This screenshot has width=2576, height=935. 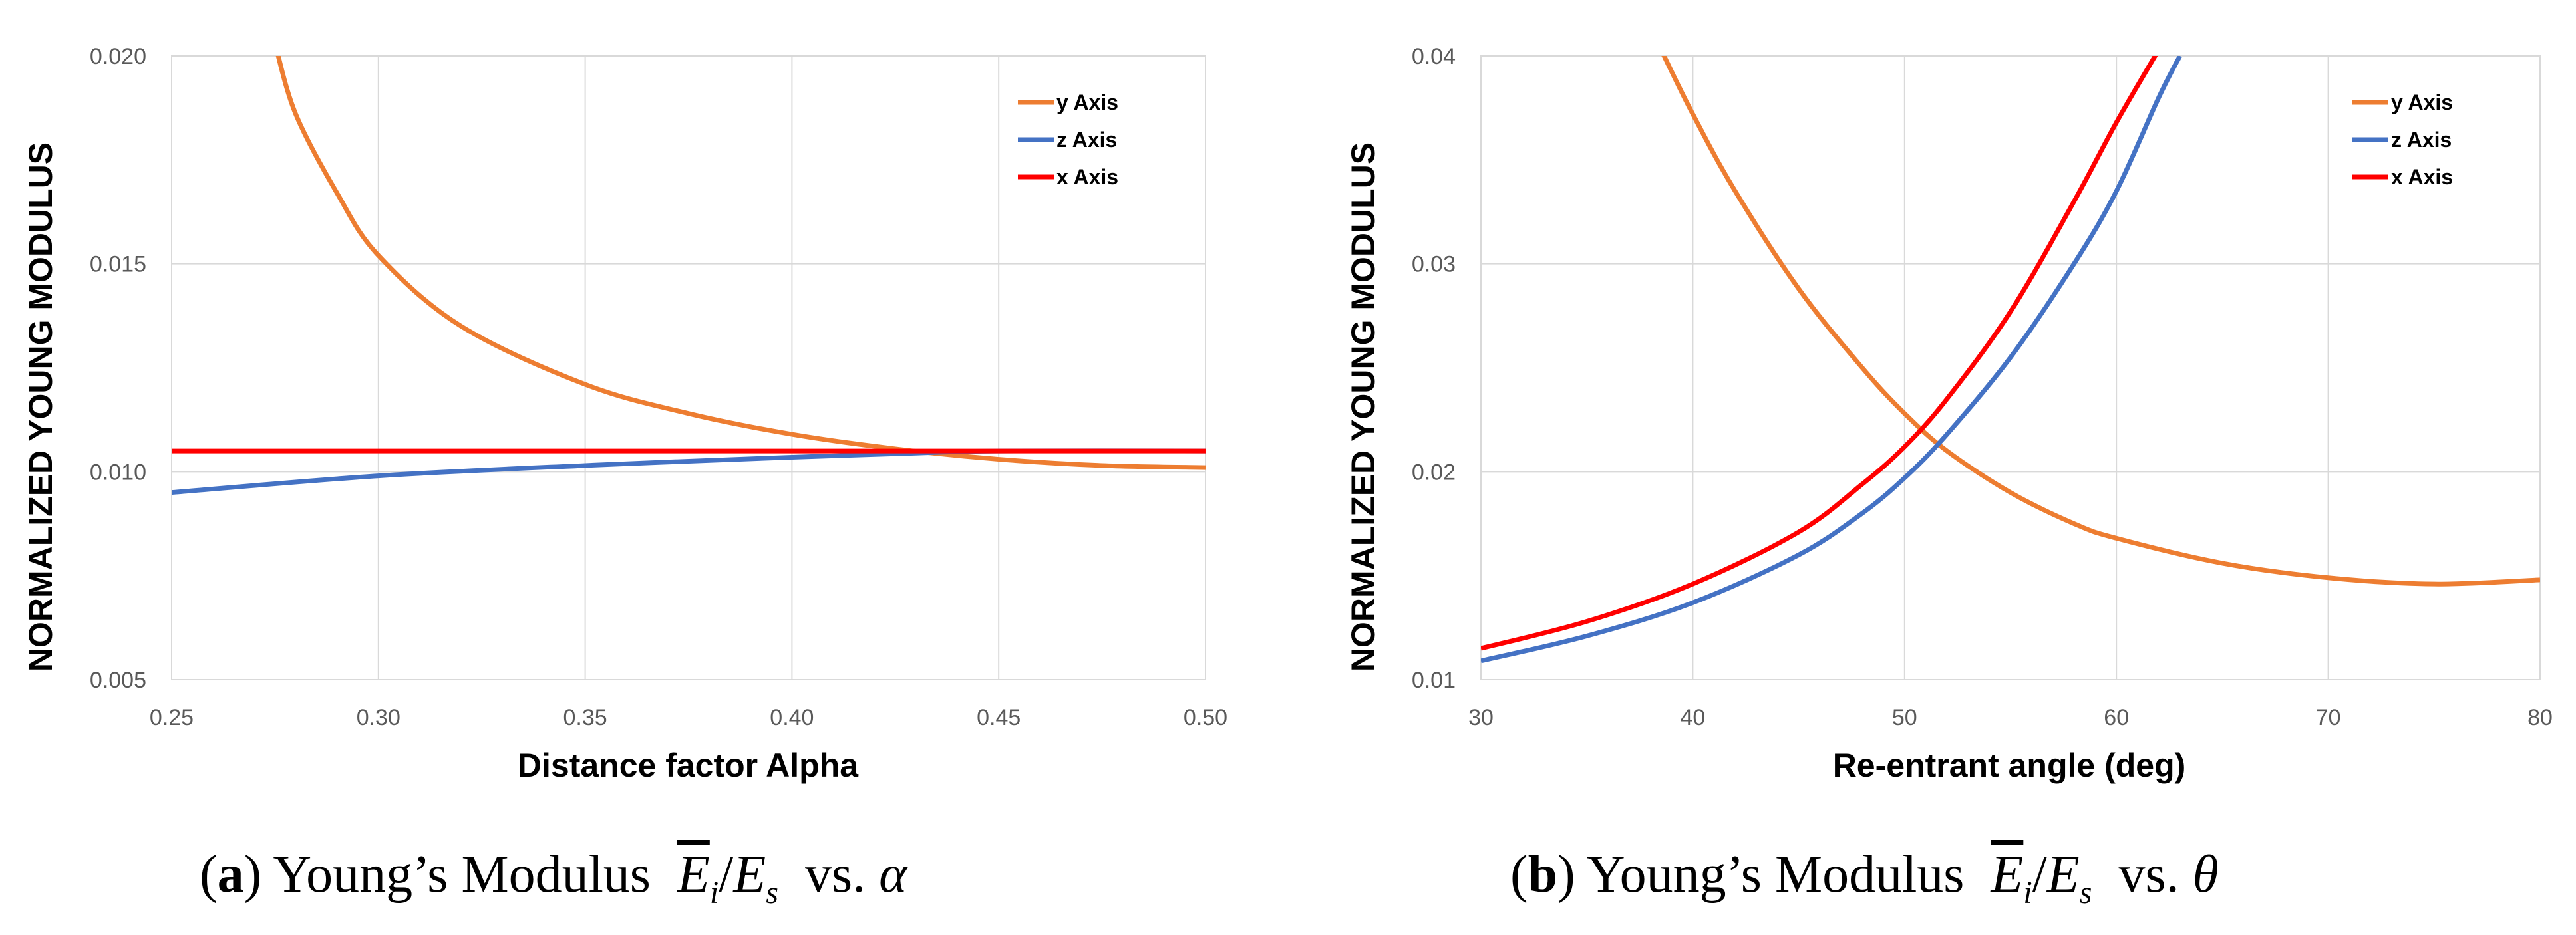 What do you see at coordinates (688, 718) in the screenshot?
I see `xticks-a: 0.25 0.30 0.35 0.40 0.45 0.50` at bounding box center [688, 718].